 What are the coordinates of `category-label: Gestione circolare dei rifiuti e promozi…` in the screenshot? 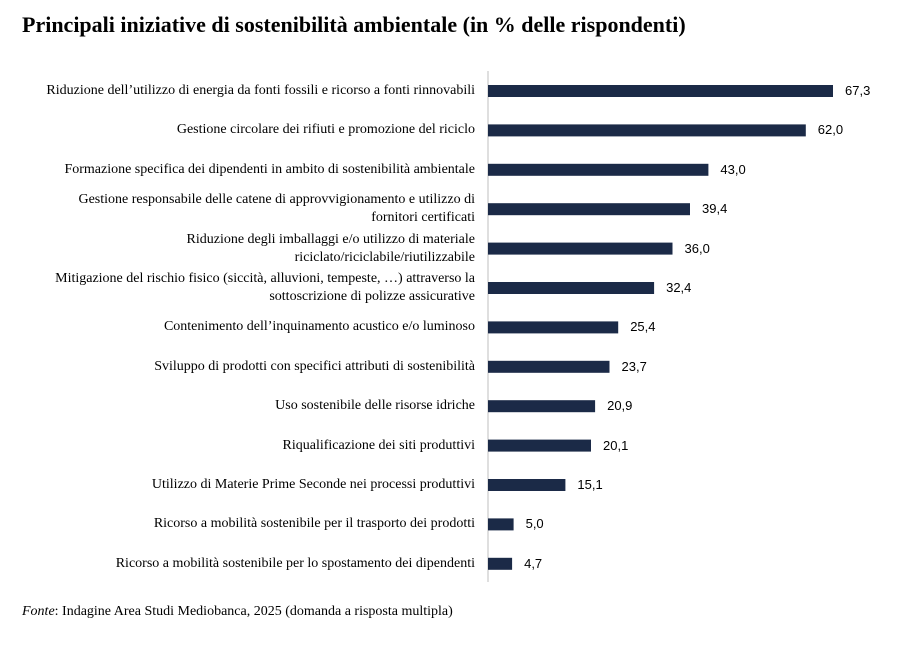 It's located at (325, 130).